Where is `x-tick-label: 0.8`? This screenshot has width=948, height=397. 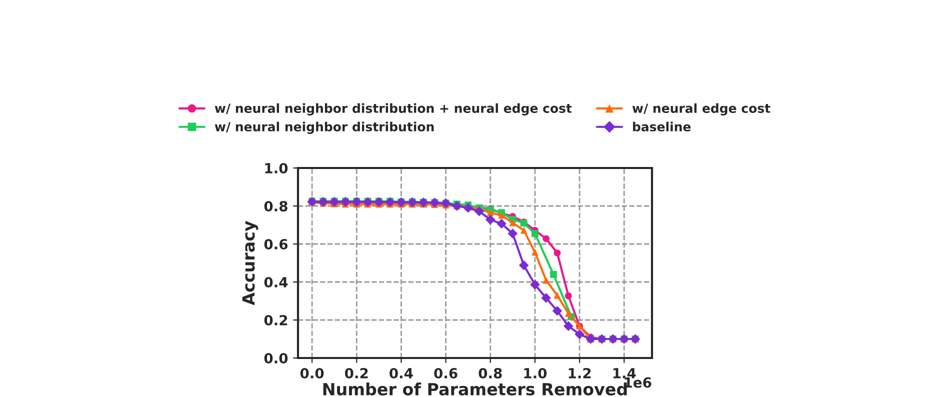 x-tick-label: 0.8 is located at coordinates (490, 373).